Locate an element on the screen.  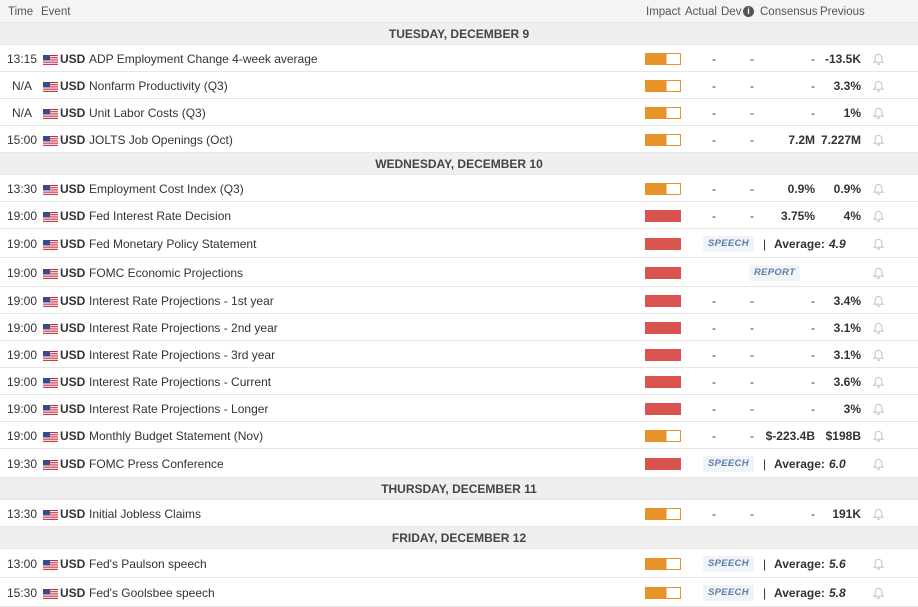
event-time: 13:00 is located at coordinates (22, 563).